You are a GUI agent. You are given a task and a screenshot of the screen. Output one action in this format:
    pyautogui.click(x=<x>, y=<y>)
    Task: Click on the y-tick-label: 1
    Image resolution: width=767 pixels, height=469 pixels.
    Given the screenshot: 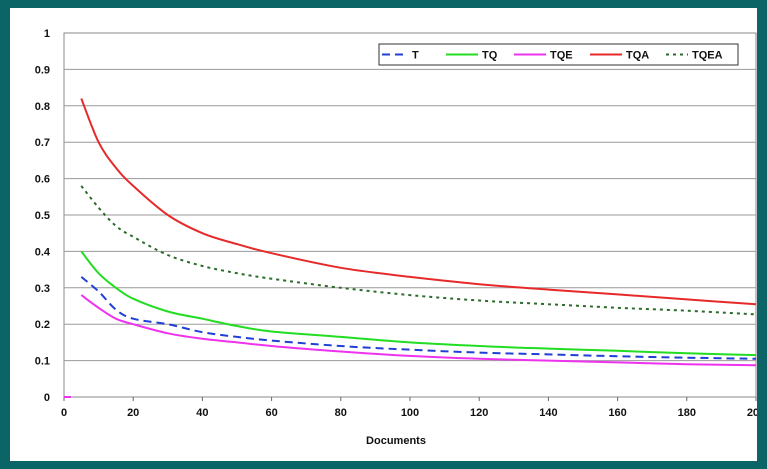 What is the action you would take?
    pyautogui.click(x=47, y=34)
    